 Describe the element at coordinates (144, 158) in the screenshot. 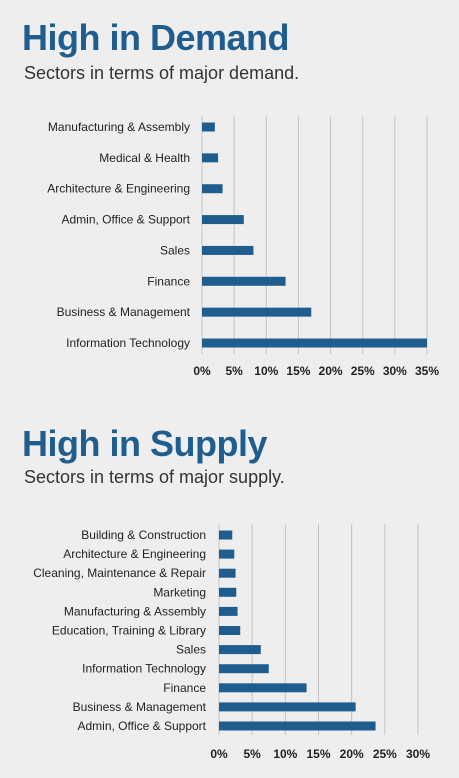

I see `category-label: Medical & Health` at that location.